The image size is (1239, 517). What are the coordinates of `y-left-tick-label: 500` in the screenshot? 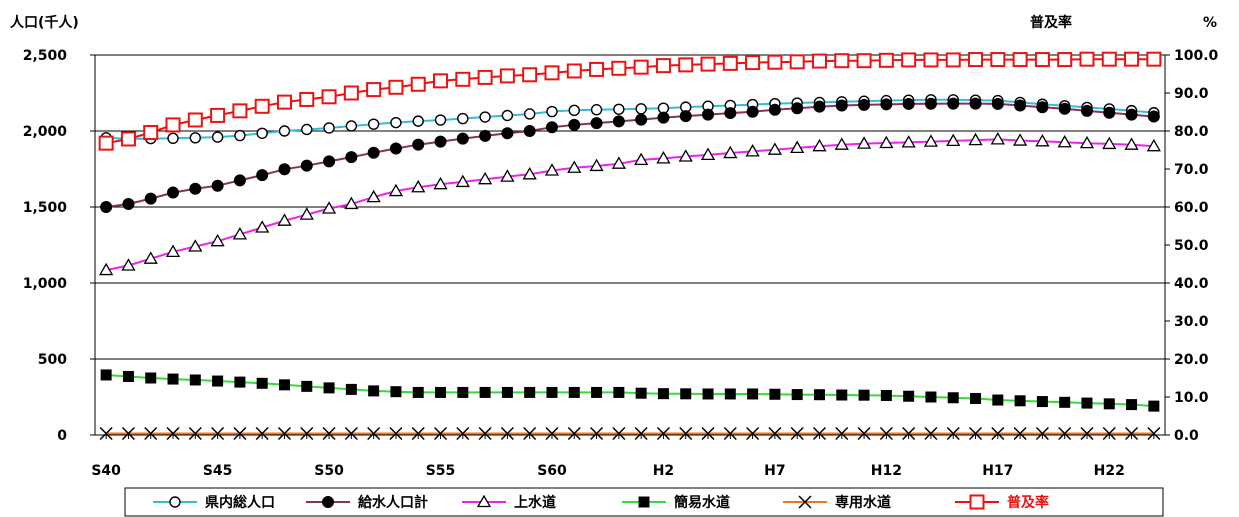 It's located at (52, 360).